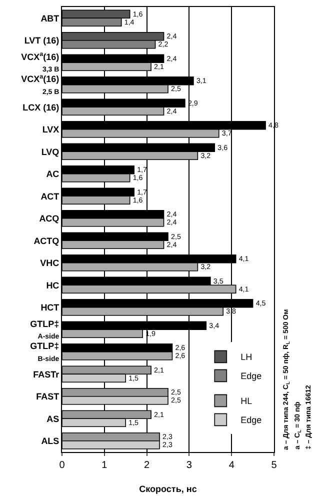 The image size is (316, 498). I want to click on y-tick-label: LVQ, so click(50, 151).